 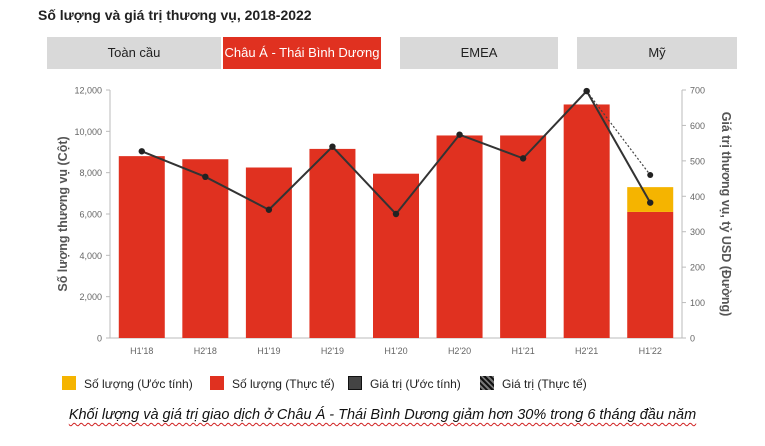 I want to click on legend-label-estimate-count: Số lượng (Ước tính), so click(x=138, y=384).